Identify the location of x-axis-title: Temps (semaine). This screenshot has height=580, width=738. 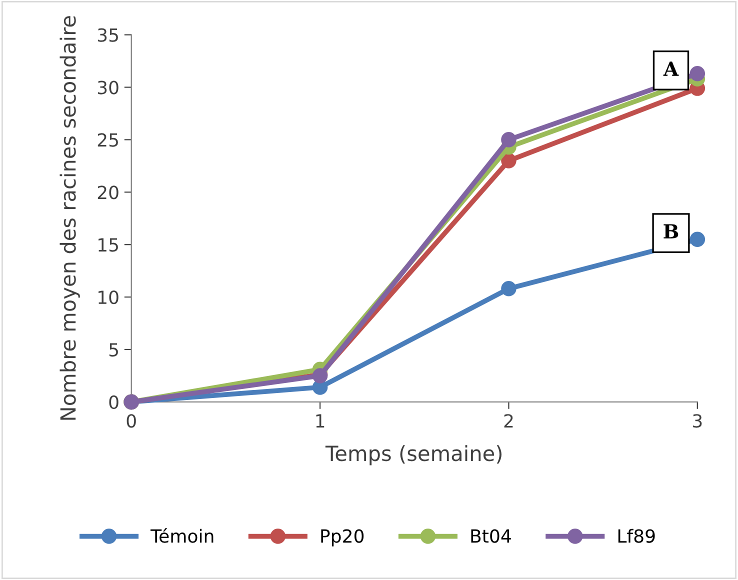
(413, 455).